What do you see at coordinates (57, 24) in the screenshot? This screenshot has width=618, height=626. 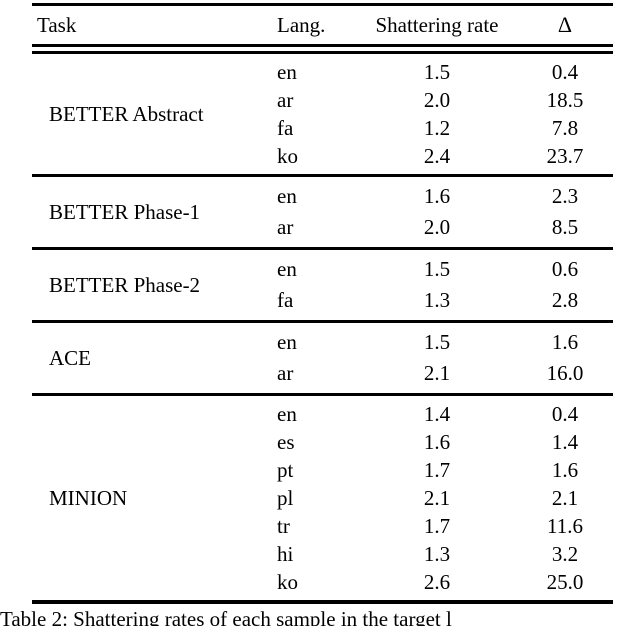 I see `column-header-task: Task` at bounding box center [57, 24].